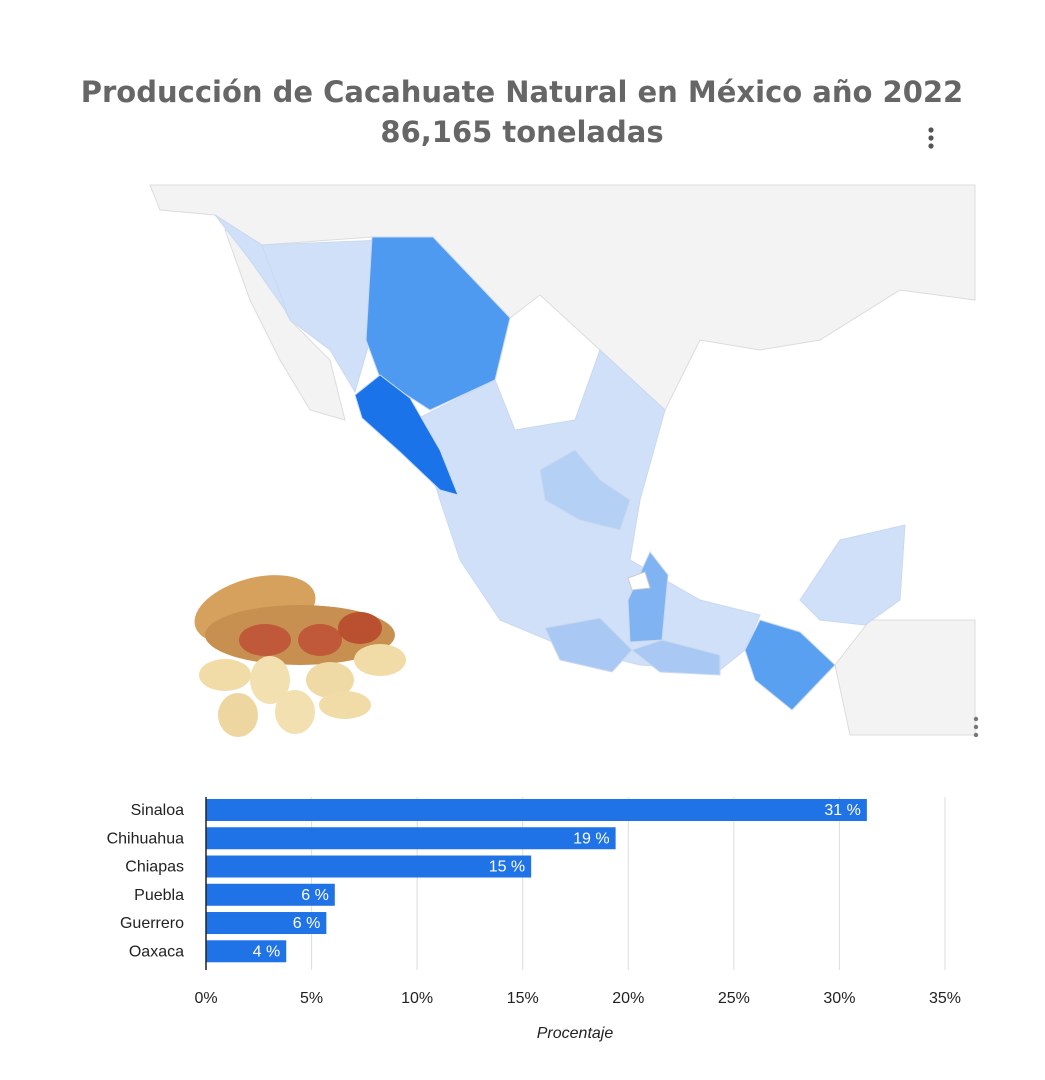 Image resolution: width=1045 pixels, height=1080 pixels. Describe the element at coordinates (839, 998) in the screenshot. I see `x-tick-label: 30%` at that location.